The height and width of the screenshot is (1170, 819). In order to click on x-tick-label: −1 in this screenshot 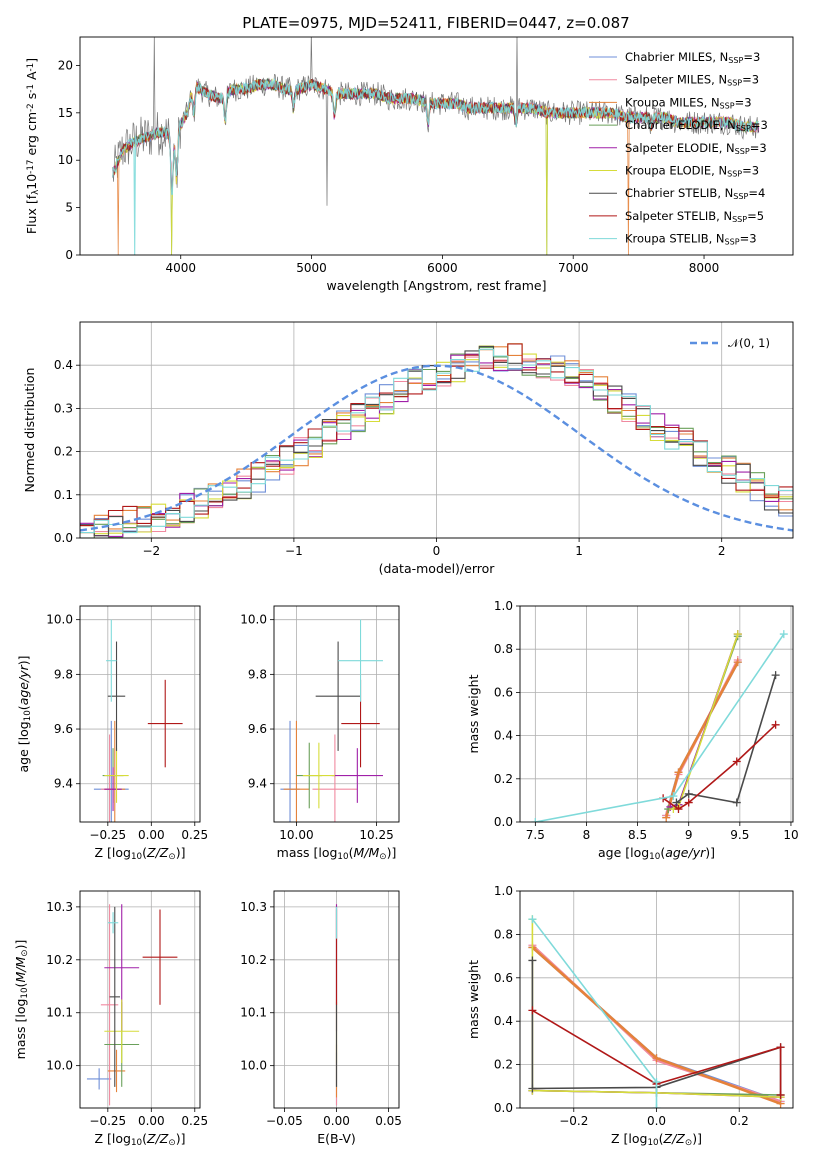, I will do `click(294, 551)`.